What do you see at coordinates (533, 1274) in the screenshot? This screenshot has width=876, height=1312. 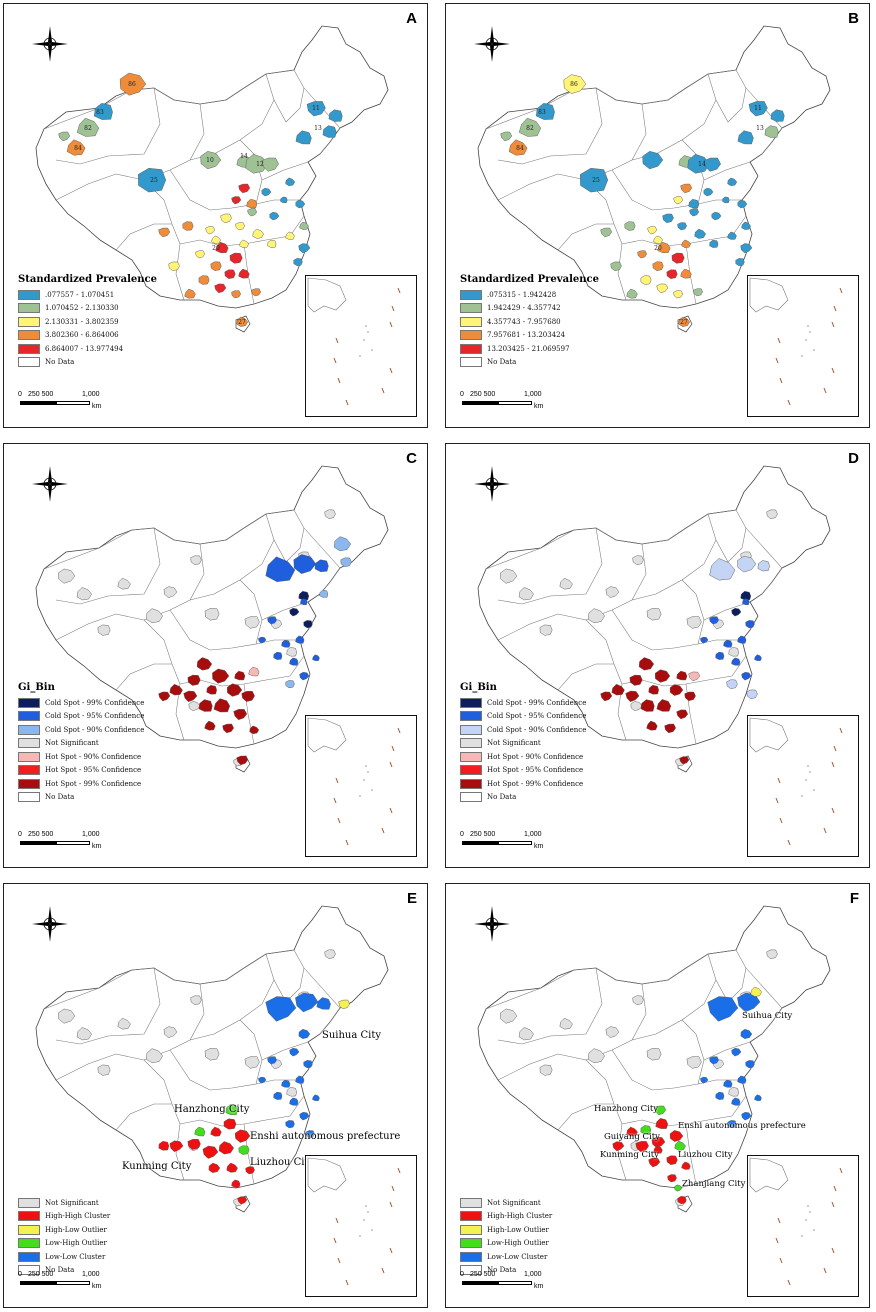 I see `scale-tick-label: 1,000` at bounding box center [533, 1274].